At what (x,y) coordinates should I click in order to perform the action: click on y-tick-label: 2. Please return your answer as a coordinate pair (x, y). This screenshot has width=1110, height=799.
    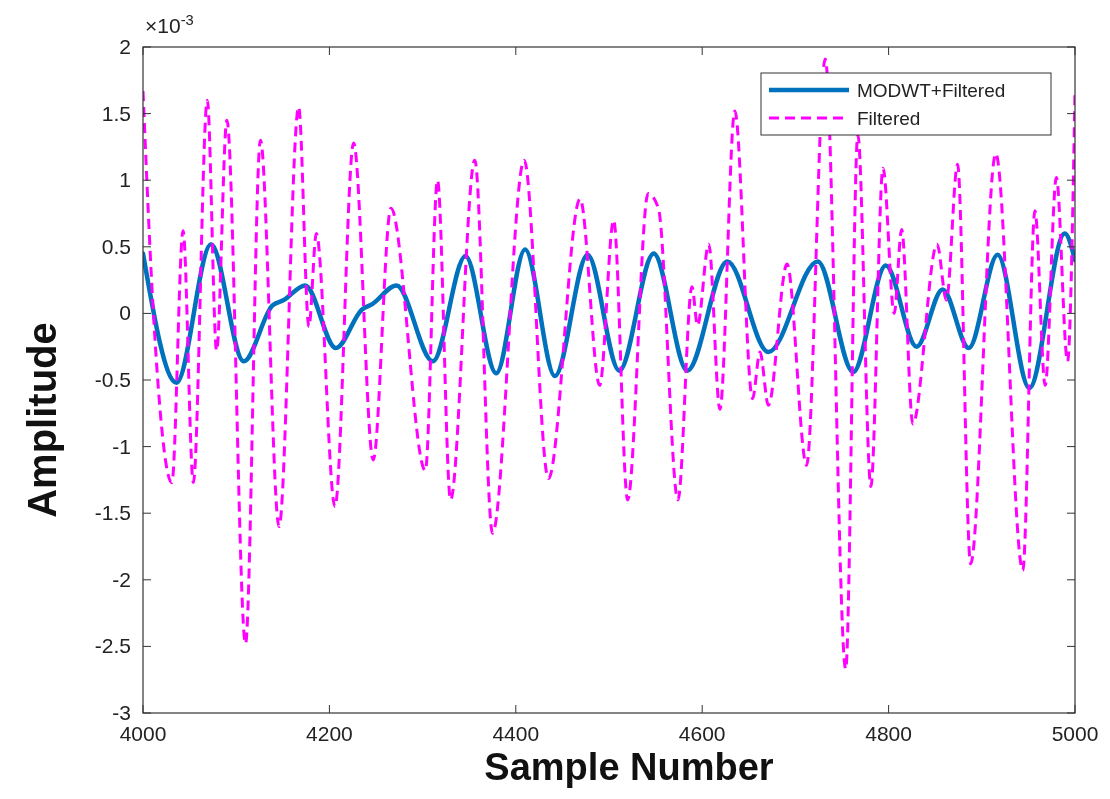
    Looking at the image, I should click on (125, 46).